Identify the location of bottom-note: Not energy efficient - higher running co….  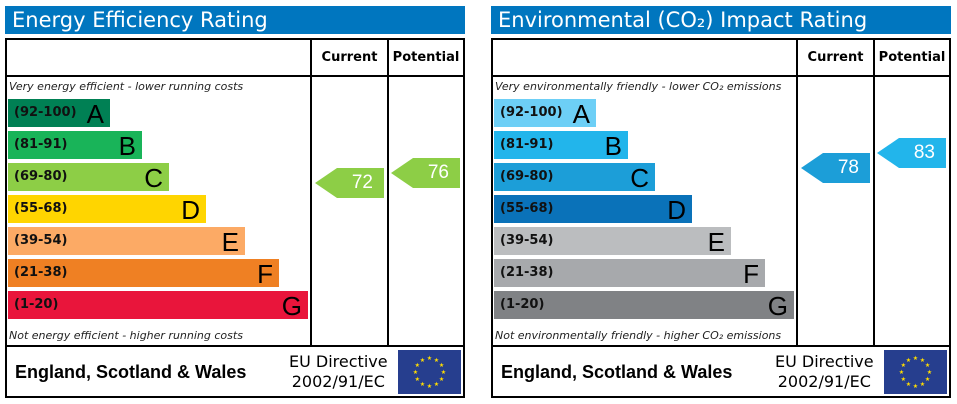
(126, 335).